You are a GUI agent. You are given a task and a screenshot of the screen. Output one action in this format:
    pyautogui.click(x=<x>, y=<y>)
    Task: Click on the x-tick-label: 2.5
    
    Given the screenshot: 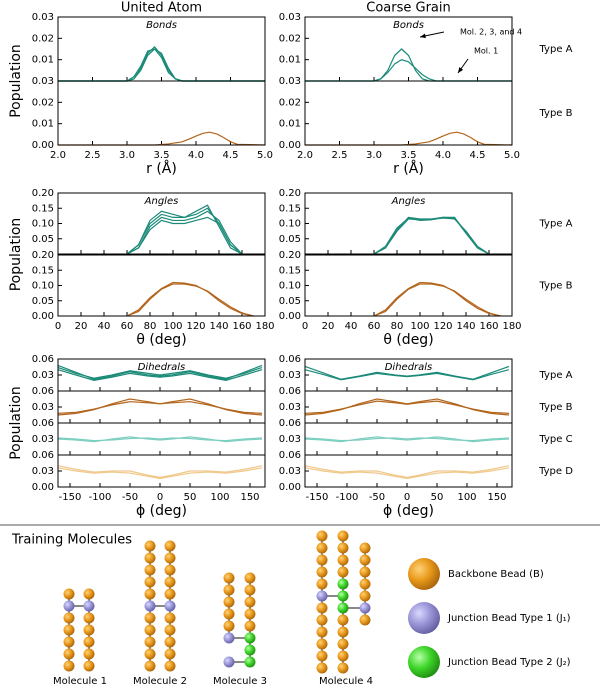 What is the action you would take?
    pyautogui.click(x=340, y=155)
    